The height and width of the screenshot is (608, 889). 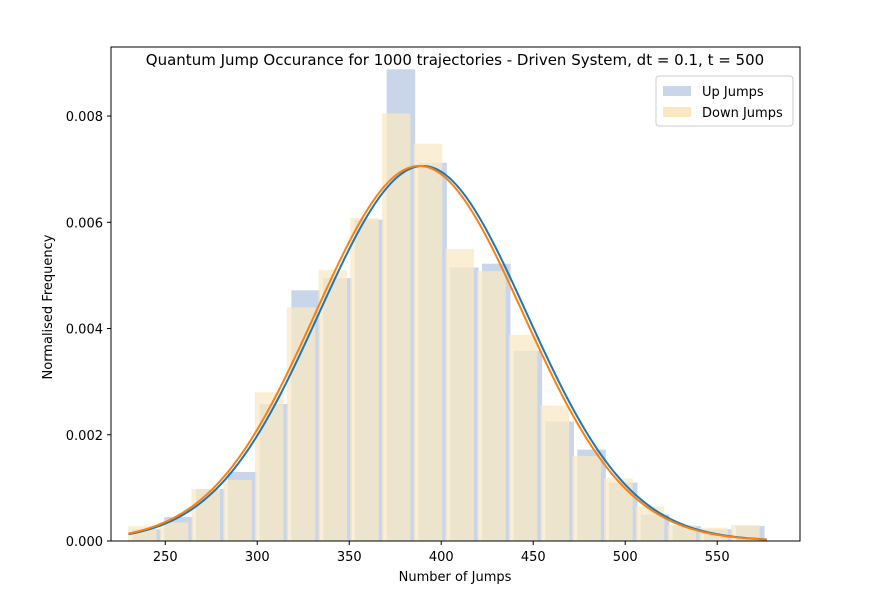 I want to click on x-axis-label: Number of Jumps, so click(x=455, y=577).